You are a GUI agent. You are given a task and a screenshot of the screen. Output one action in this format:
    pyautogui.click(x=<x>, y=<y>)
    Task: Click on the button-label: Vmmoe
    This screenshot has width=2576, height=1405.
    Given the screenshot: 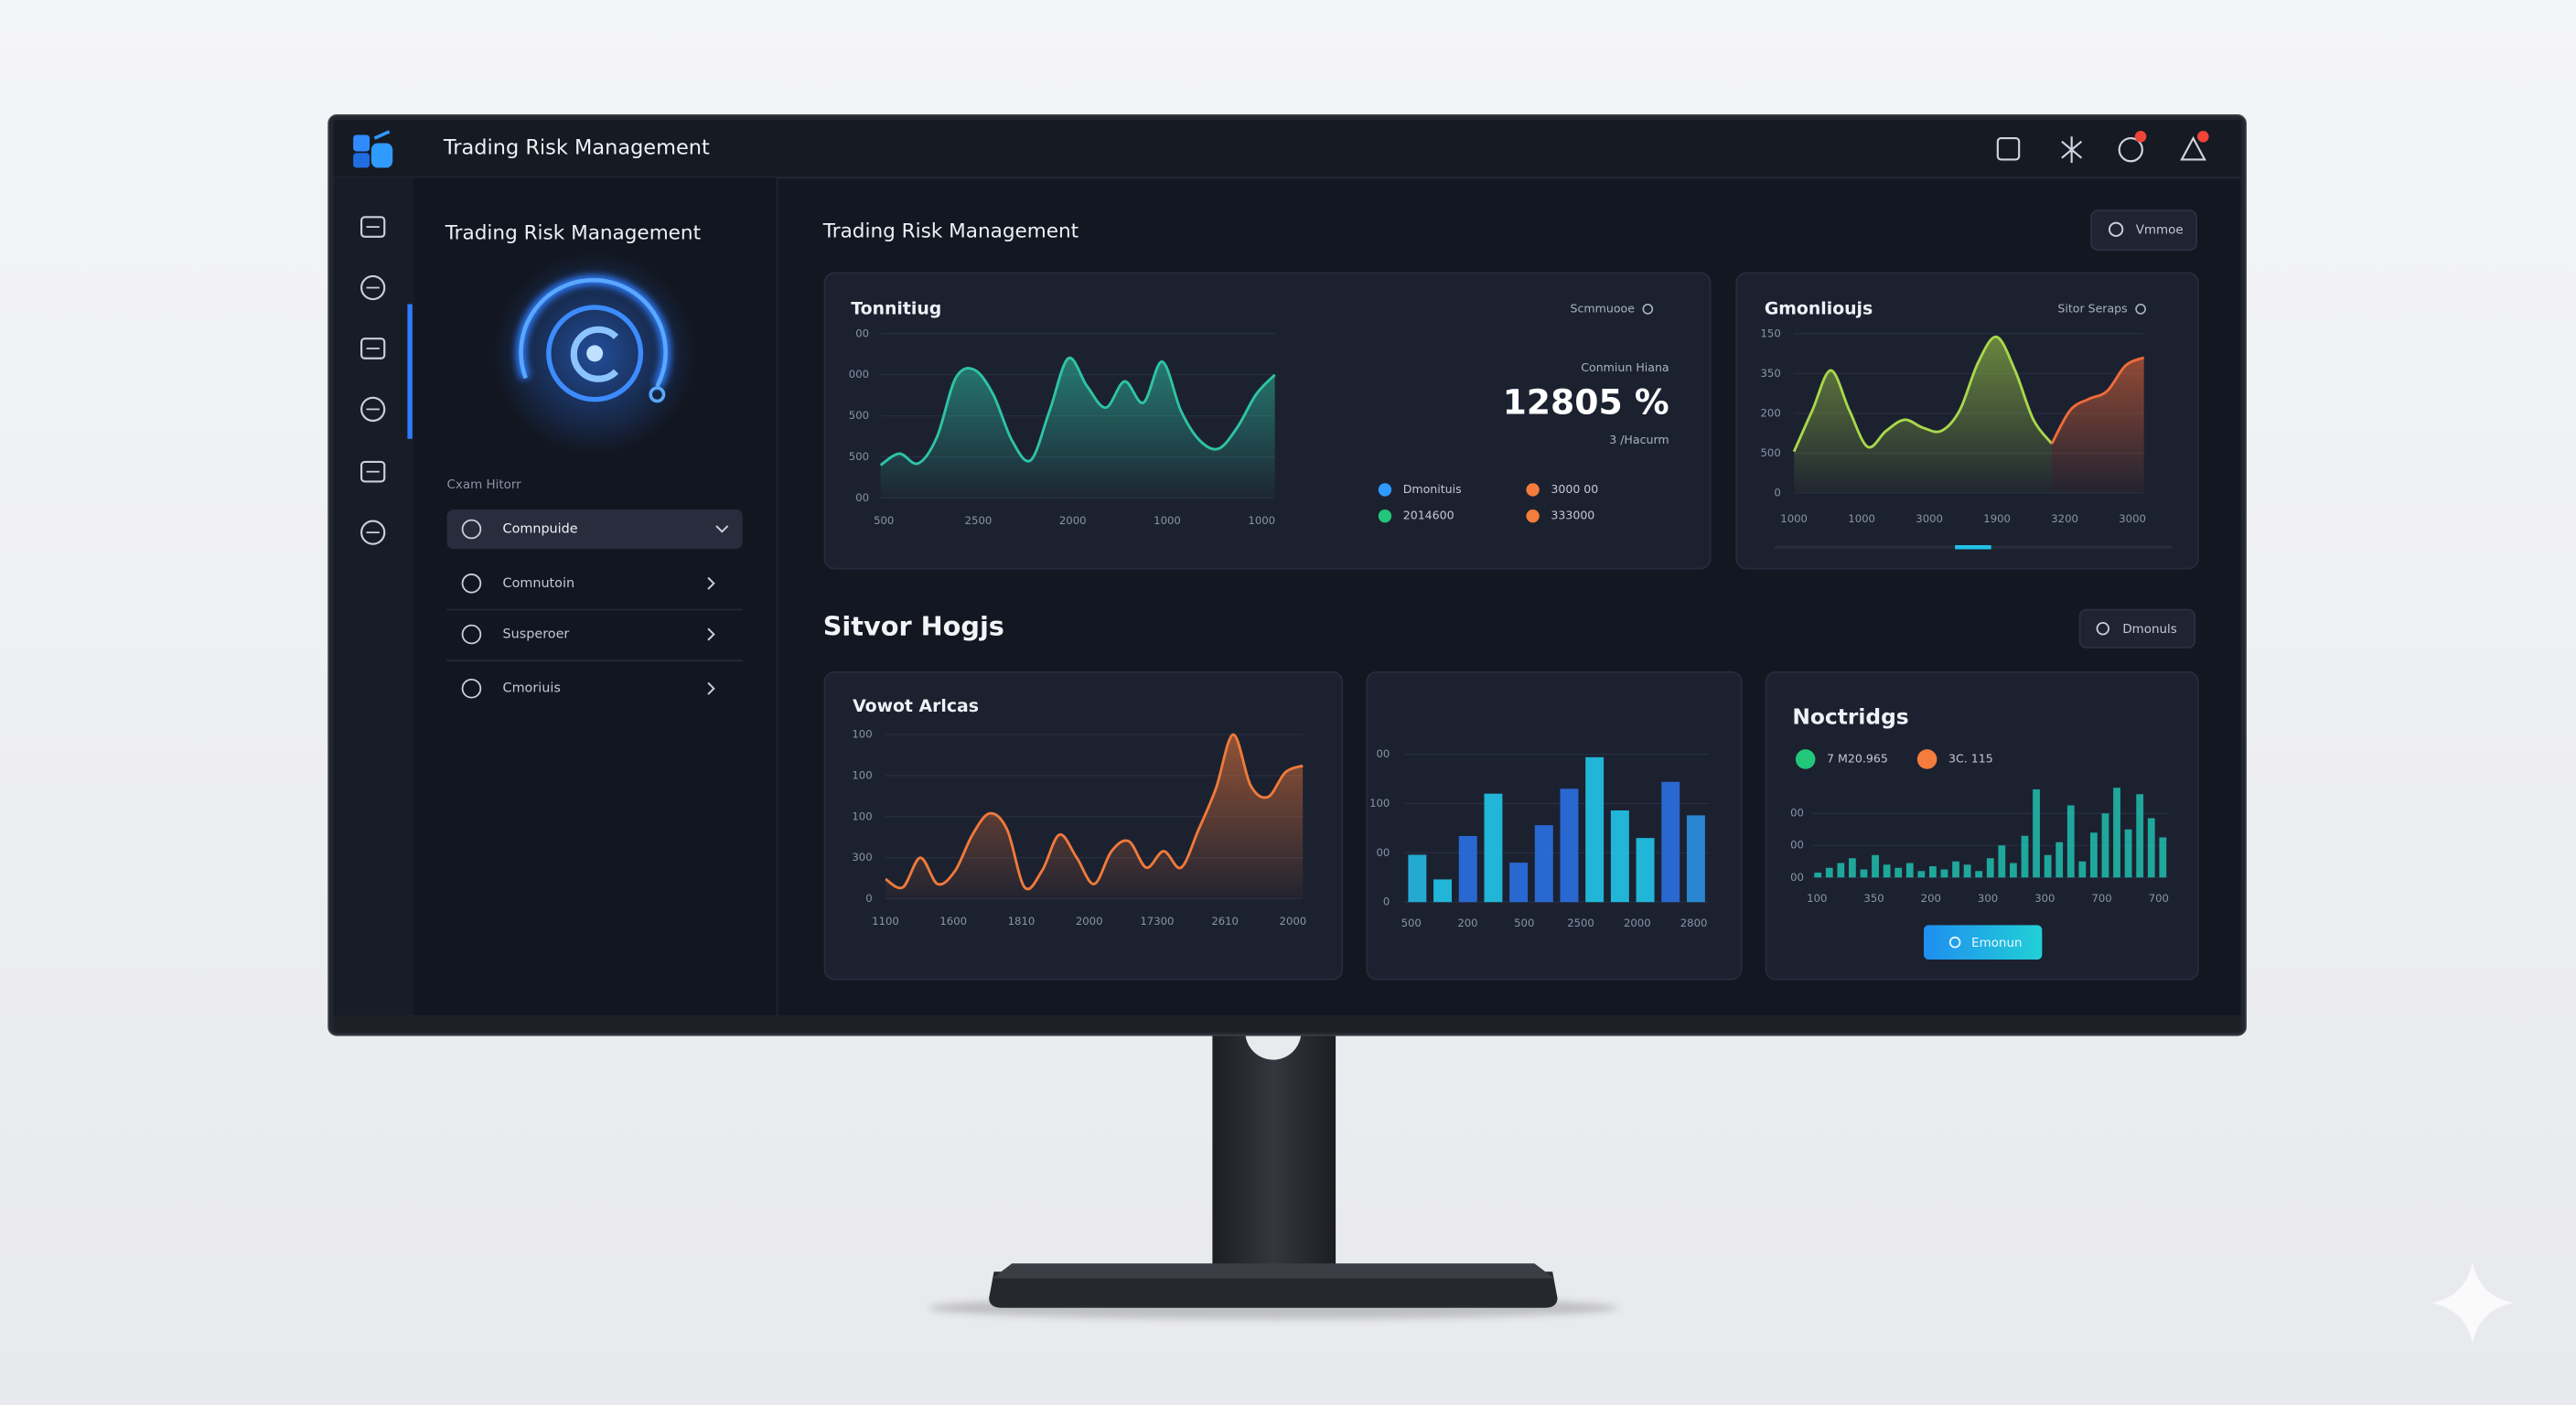 What is the action you would take?
    pyautogui.click(x=2160, y=231)
    